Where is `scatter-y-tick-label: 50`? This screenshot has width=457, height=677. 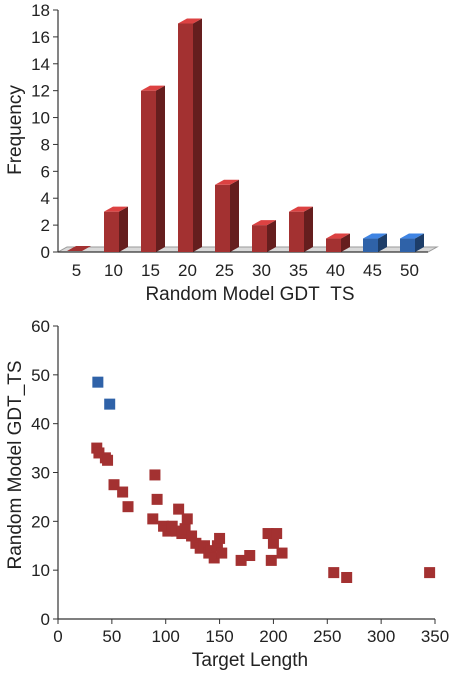
scatter-y-tick-label: 50 is located at coordinates (40, 375).